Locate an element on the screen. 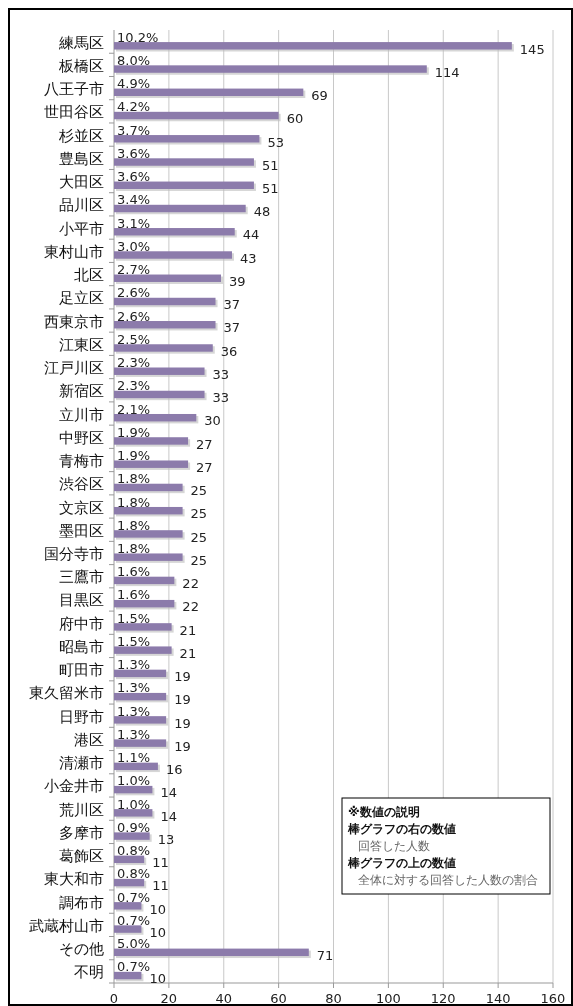 The width and height of the screenshot is (573, 1006). y-tick-label: 多摩市 is located at coordinates (81, 832).